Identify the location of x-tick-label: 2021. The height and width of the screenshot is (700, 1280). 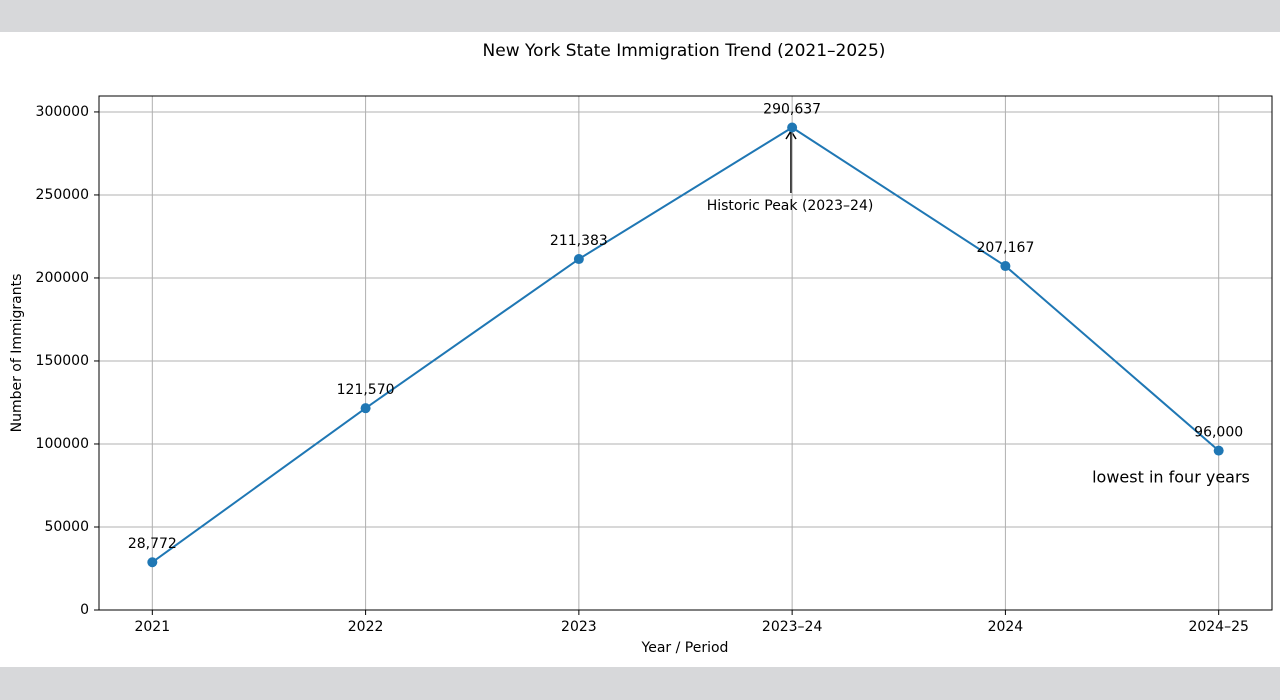
(152, 627).